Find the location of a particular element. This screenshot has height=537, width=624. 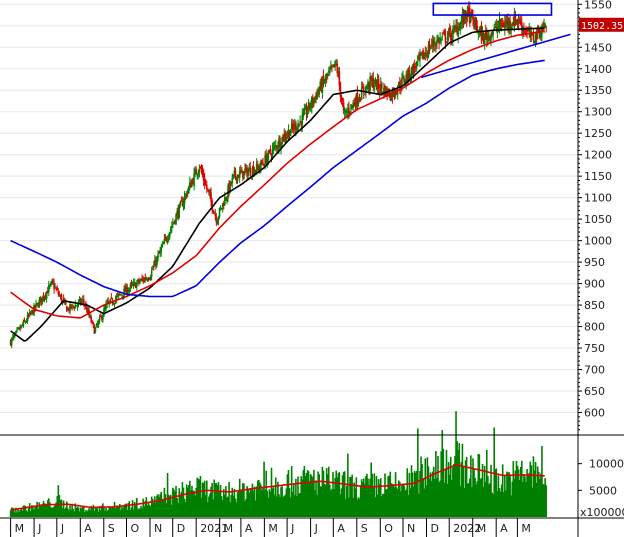

annotations is located at coordinates (495, 40).